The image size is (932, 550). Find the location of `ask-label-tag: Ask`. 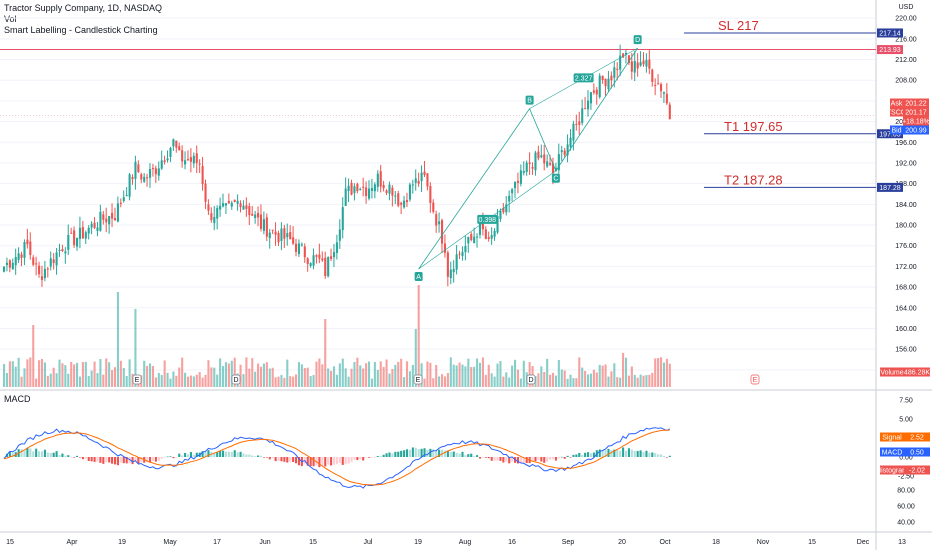

ask-label-tag: Ask is located at coordinates (897, 104).